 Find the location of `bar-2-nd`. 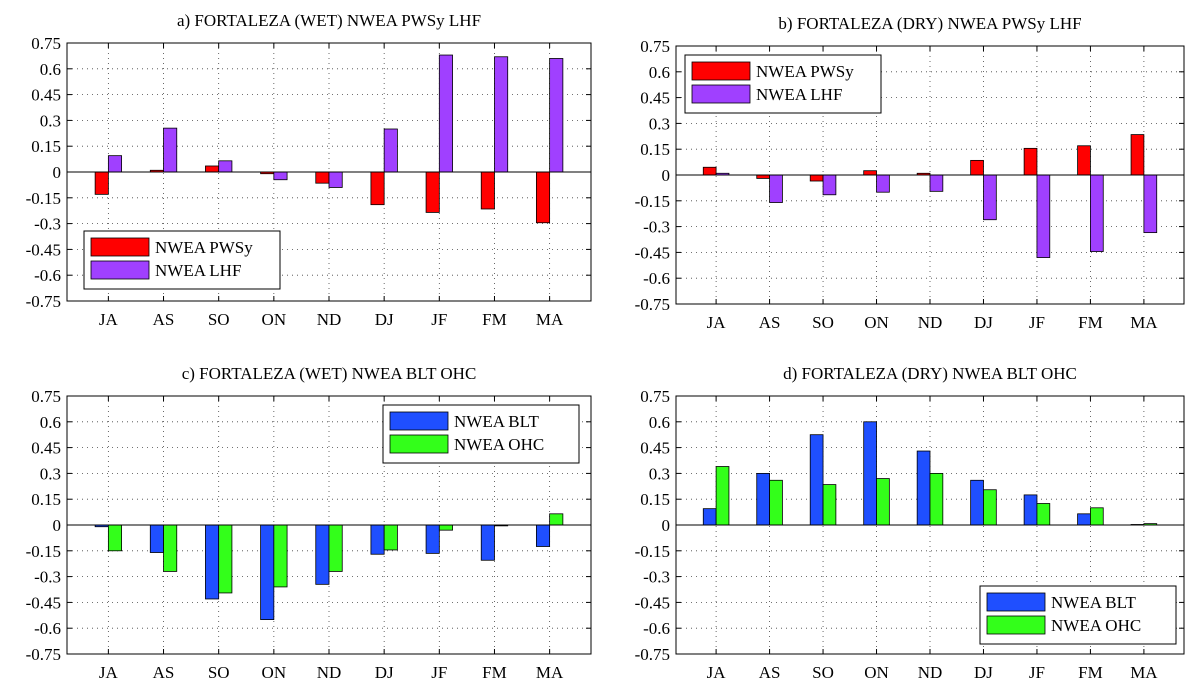

bar-2-nd is located at coordinates (936, 499).